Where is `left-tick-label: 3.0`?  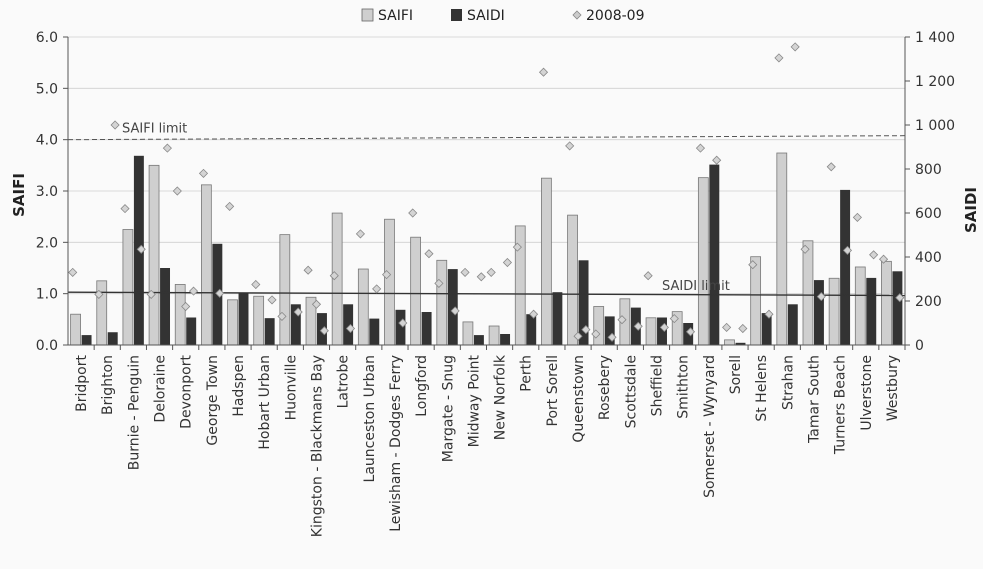 left-tick-label: 3.0 is located at coordinates (47, 192).